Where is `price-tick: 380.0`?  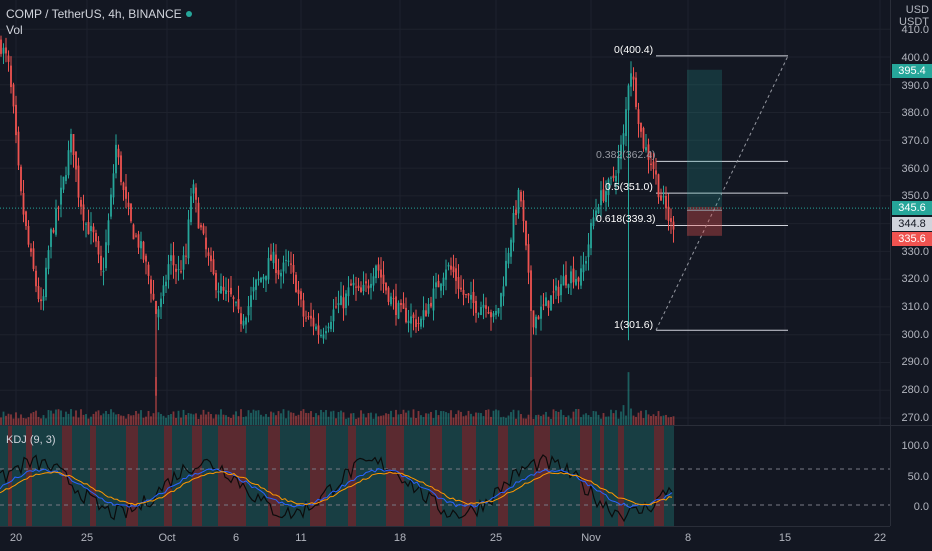 price-tick: 380.0 is located at coordinates (915, 113).